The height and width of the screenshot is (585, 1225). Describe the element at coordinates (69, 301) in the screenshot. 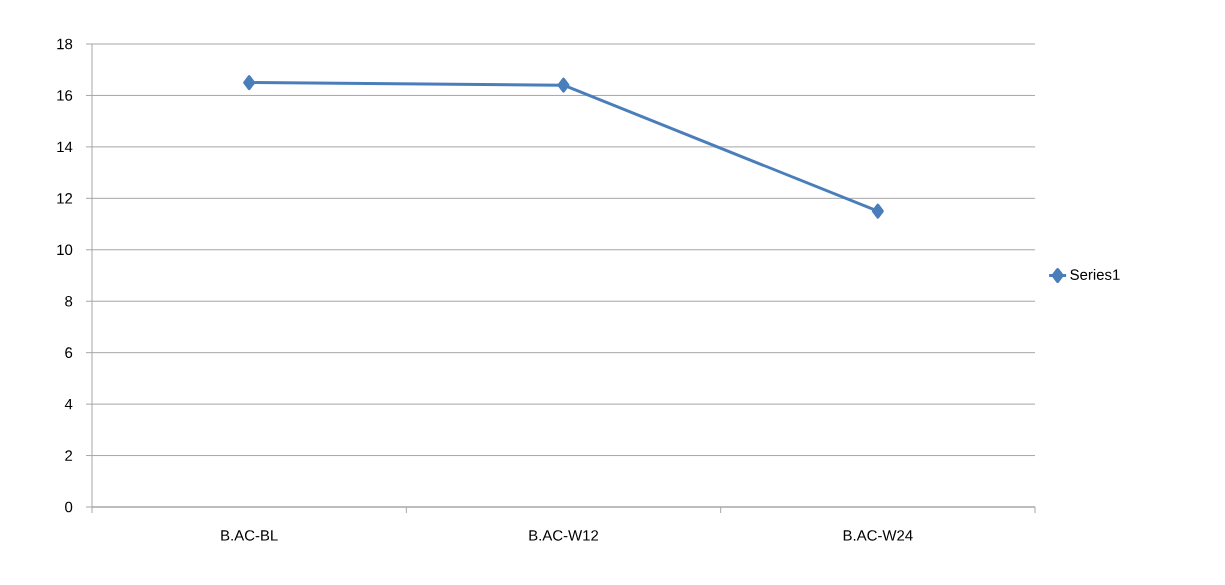

I see `y-tick-label: 8` at that location.